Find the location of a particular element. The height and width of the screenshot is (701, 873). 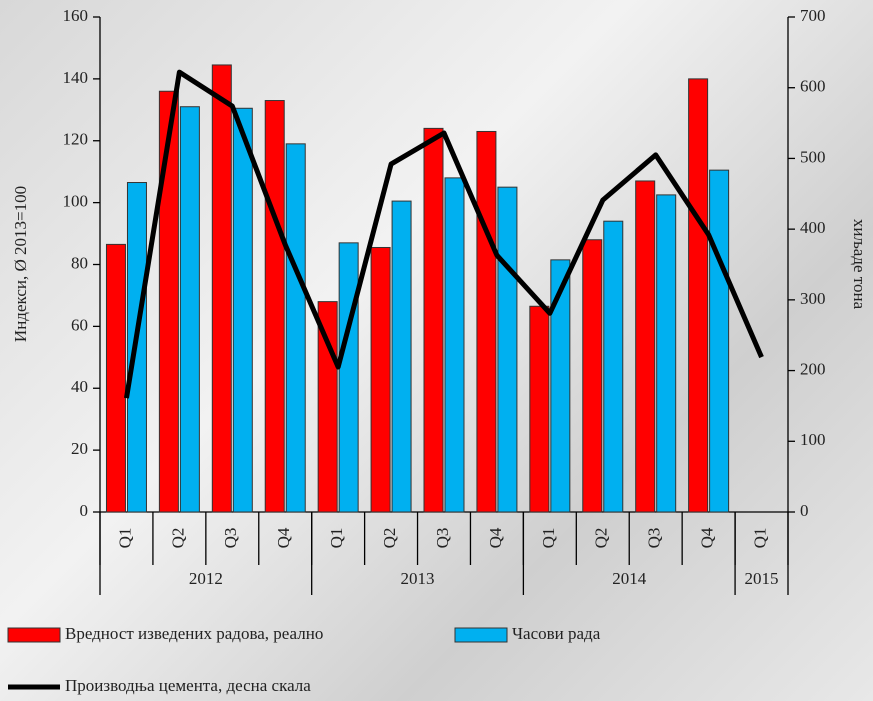

y-tick-label: 120 is located at coordinates (76, 139).